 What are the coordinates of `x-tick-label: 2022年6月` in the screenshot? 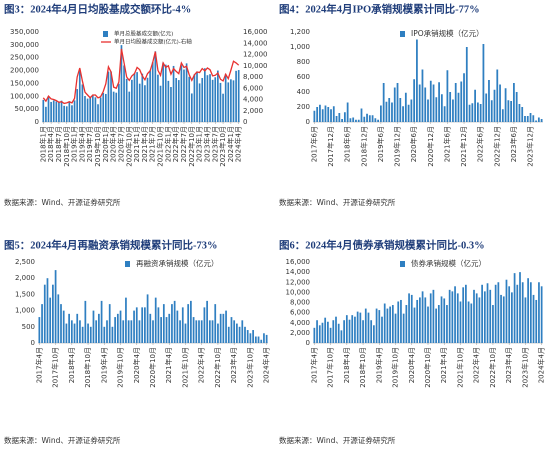 It's located at (480, 144).